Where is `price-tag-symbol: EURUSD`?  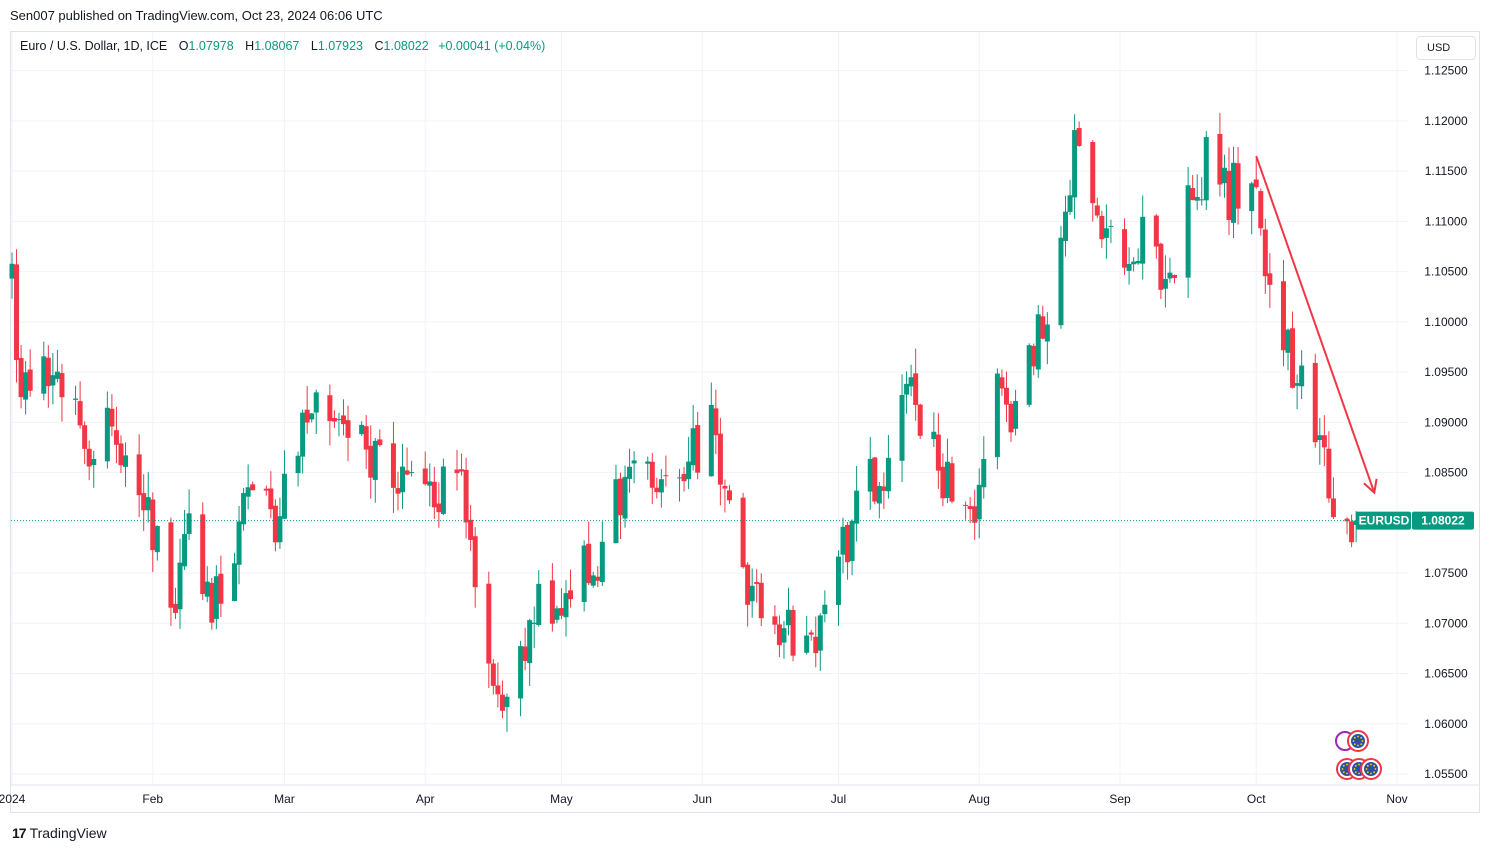 price-tag-symbol: EURUSD is located at coordinates (1384, 521).